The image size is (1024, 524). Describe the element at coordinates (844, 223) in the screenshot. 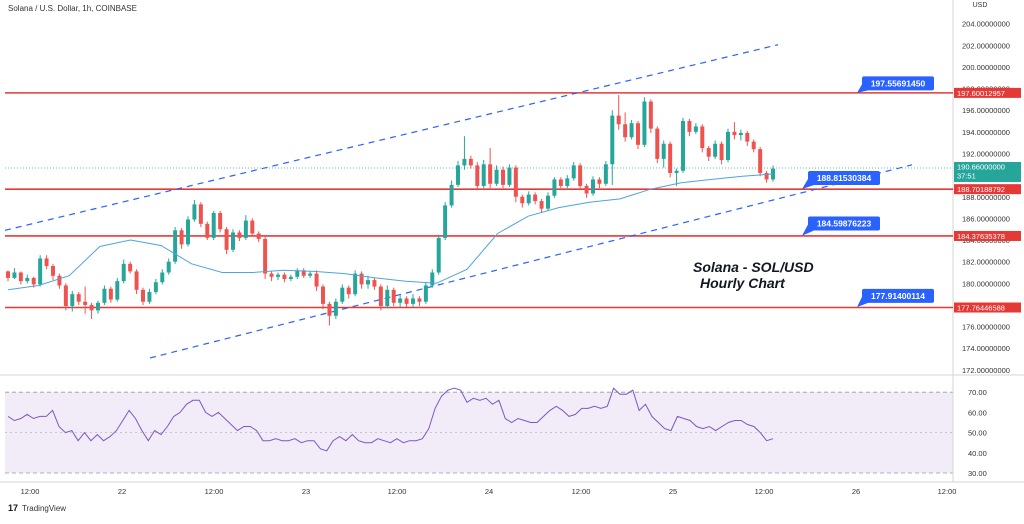

I see `callout-box` at that location.